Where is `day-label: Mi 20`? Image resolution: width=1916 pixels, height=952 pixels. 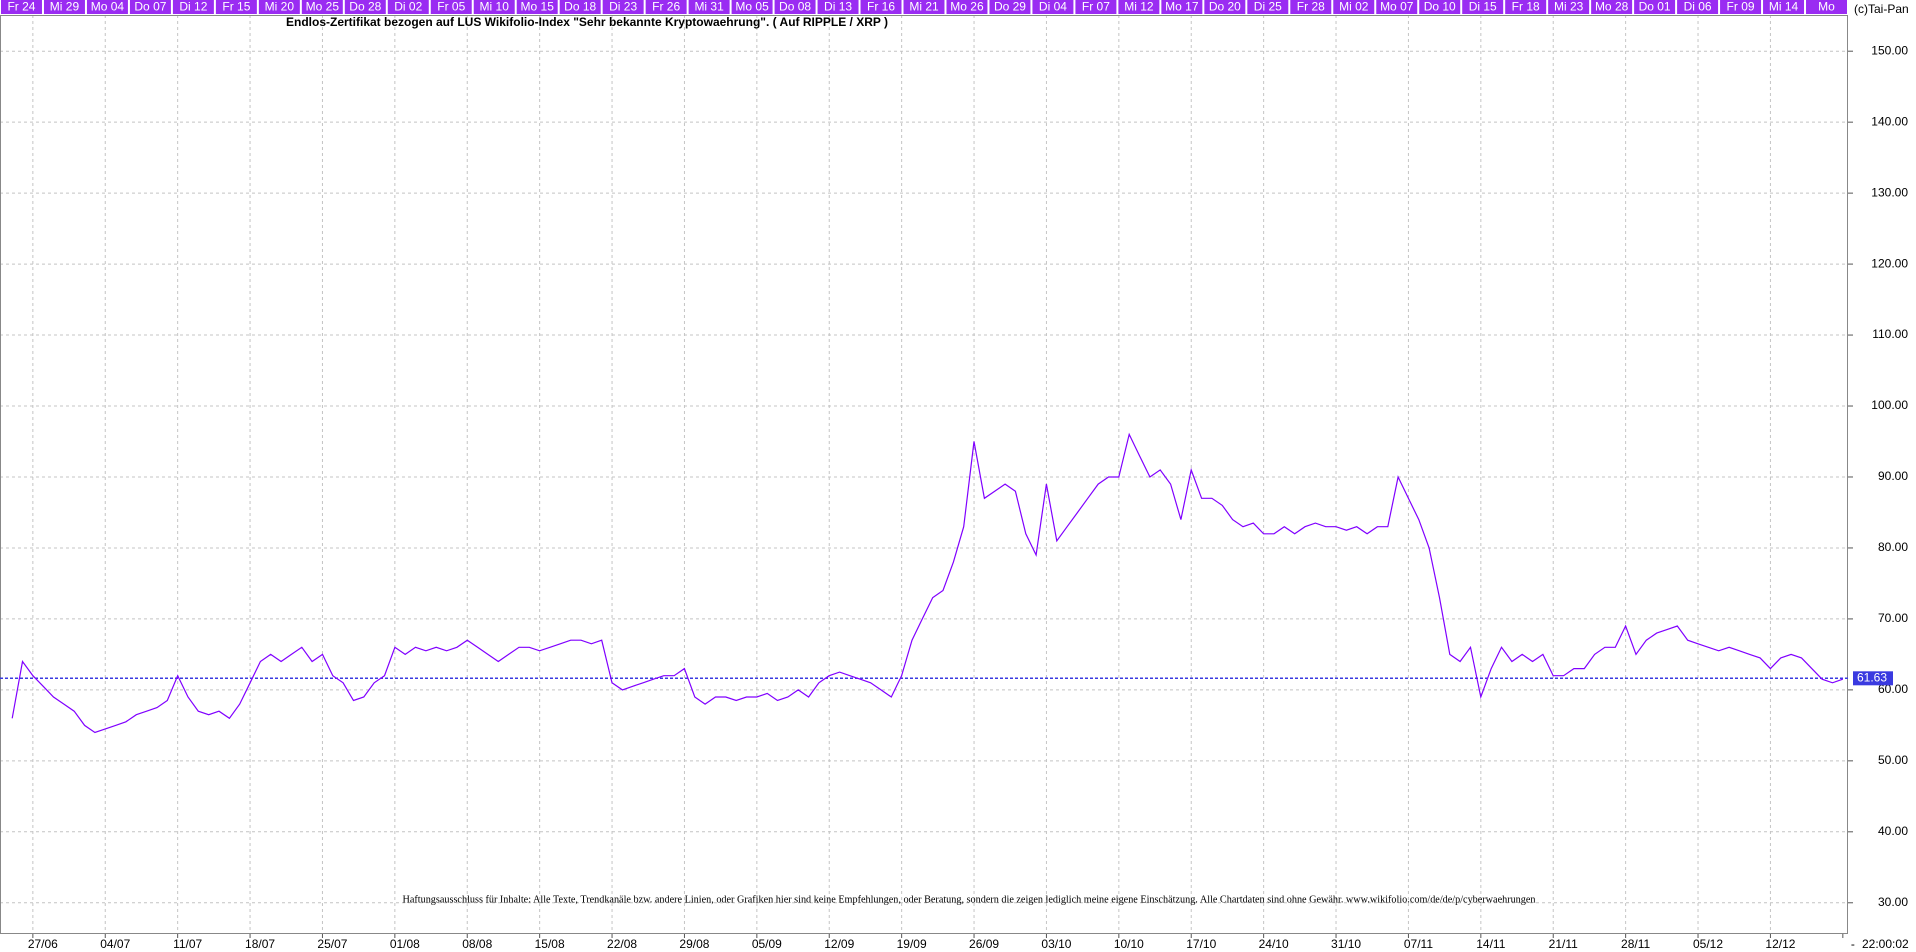 day-label: Mi 20 is located at coordinates (280, 7).